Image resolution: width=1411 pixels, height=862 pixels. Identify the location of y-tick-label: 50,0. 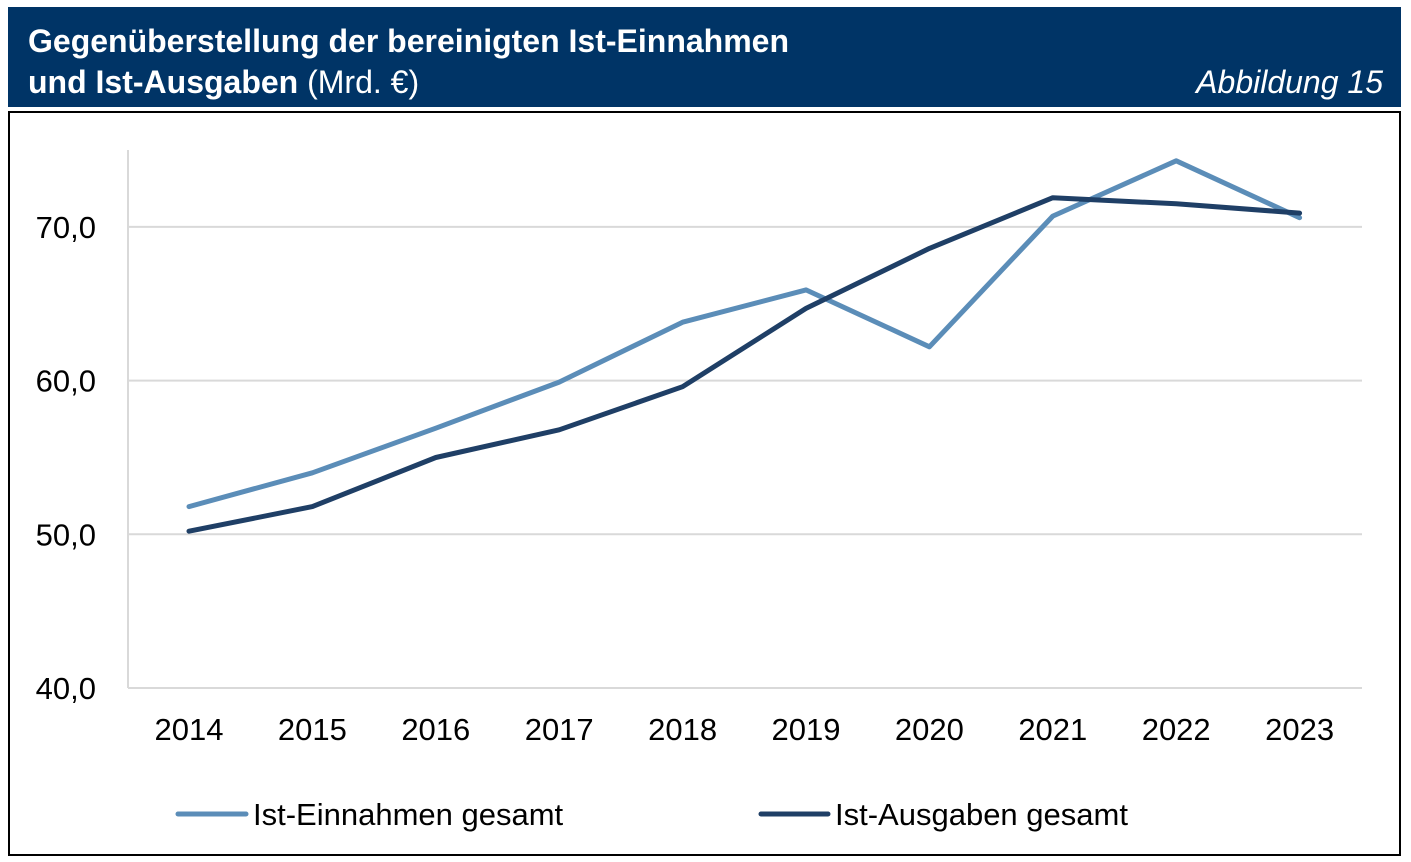
(66, 534).